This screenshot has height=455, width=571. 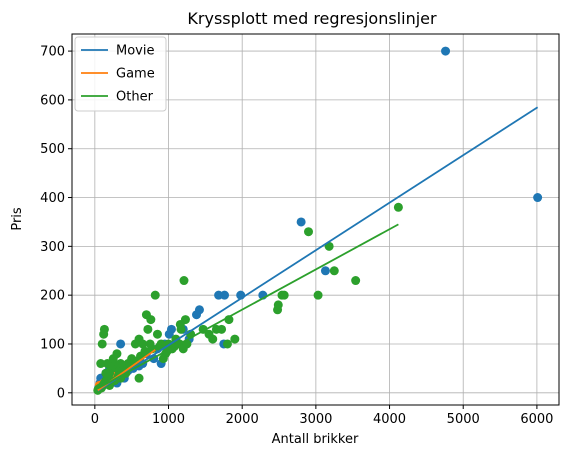 What do you see at coordinates (52, 344) in the screenshot?
I see `y-tick-label: 100` at bounding box center [52, 344].